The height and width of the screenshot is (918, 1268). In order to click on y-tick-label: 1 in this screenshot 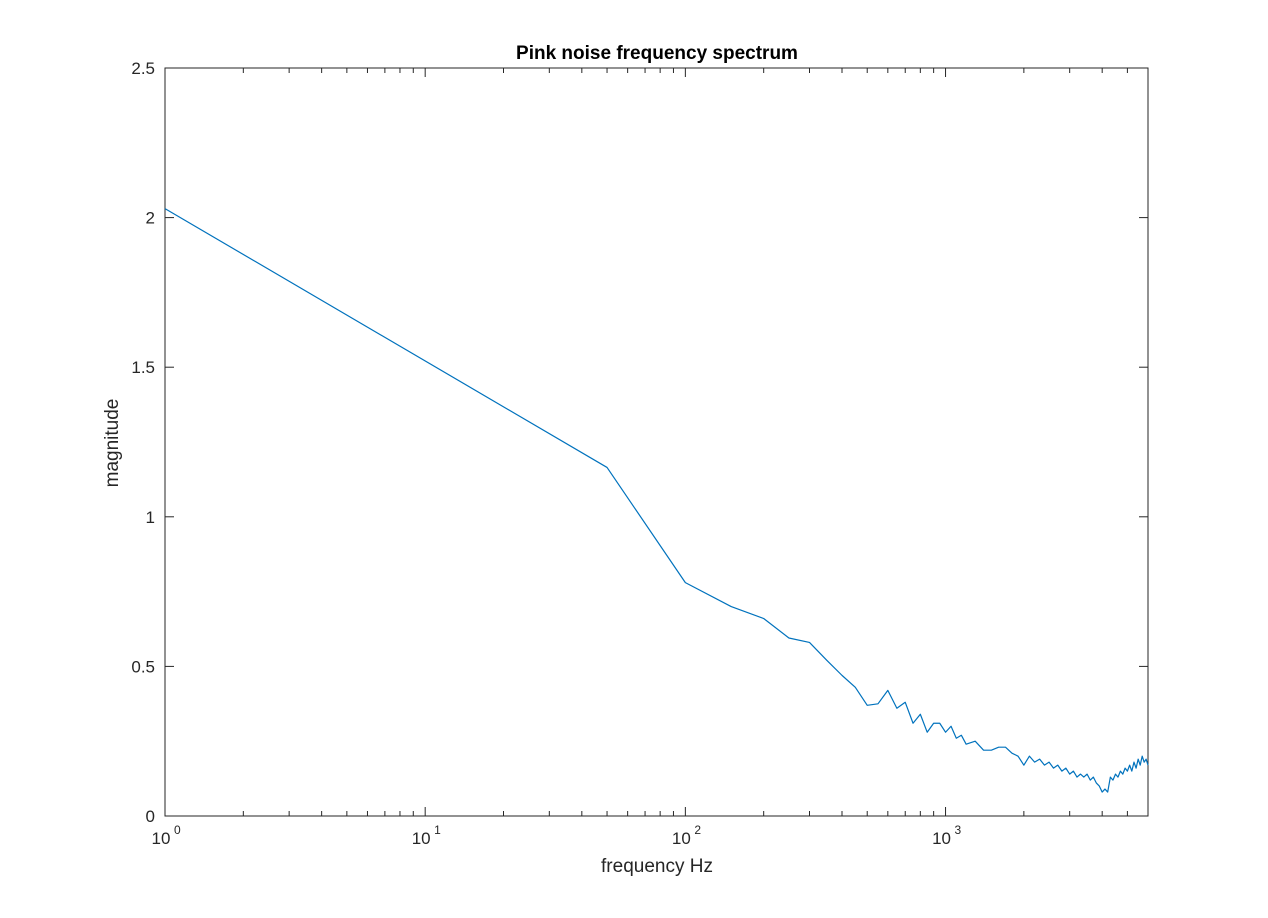, I will do `click(150, 517)`.